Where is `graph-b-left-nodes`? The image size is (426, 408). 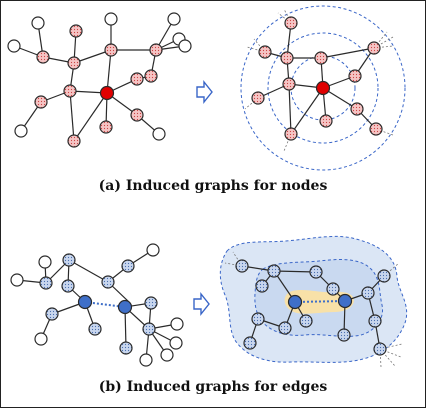
graph-b-left-nodes is located at coordinates (97, 305).